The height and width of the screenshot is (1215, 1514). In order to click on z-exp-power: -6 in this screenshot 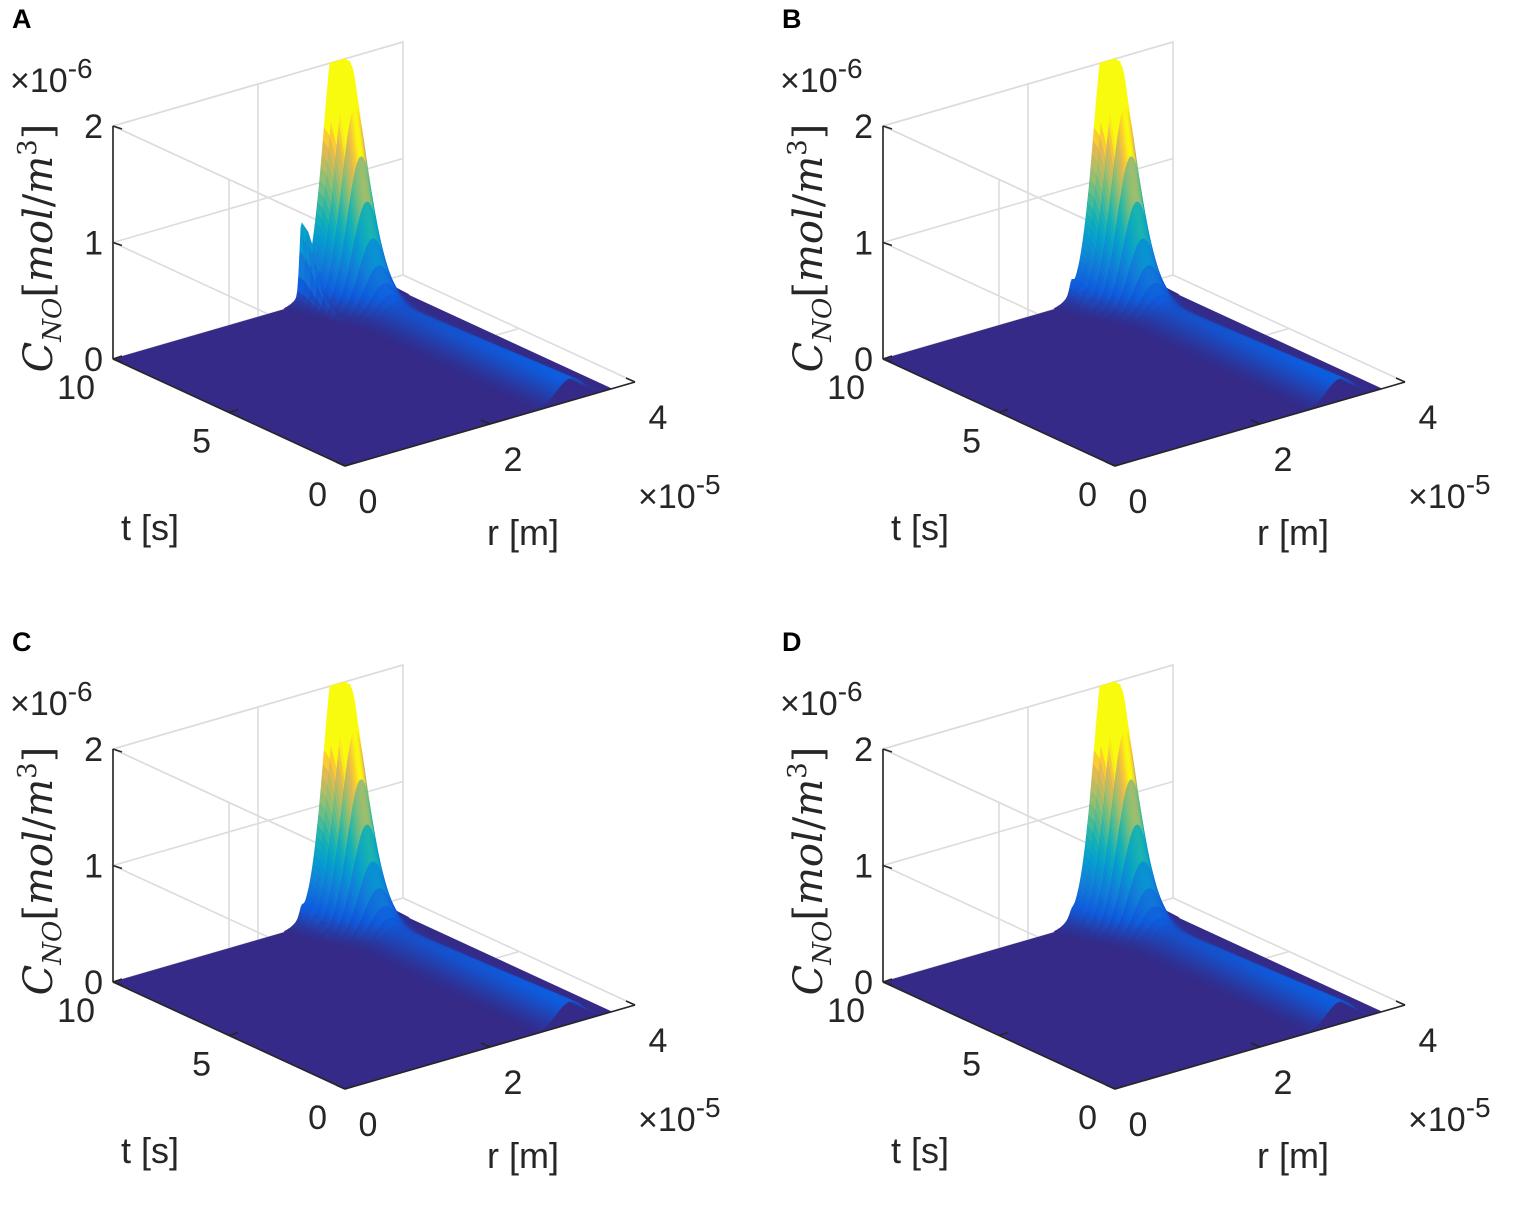, I will do `click(80, 68)`.